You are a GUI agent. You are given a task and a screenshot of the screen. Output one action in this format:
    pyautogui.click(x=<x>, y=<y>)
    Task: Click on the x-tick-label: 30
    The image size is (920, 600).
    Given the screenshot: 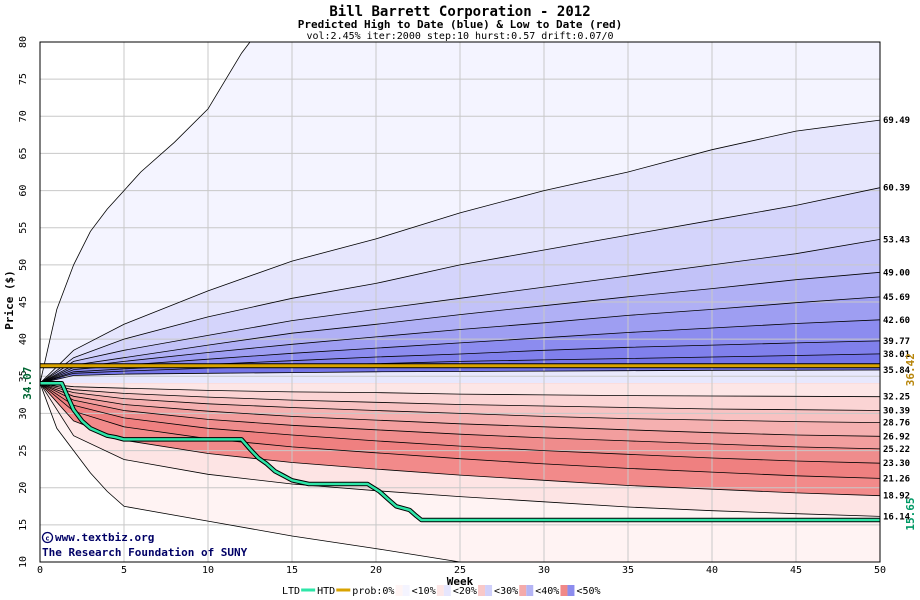 What is the action you would take?
    pyautogui.click(x=544, y=570)
    